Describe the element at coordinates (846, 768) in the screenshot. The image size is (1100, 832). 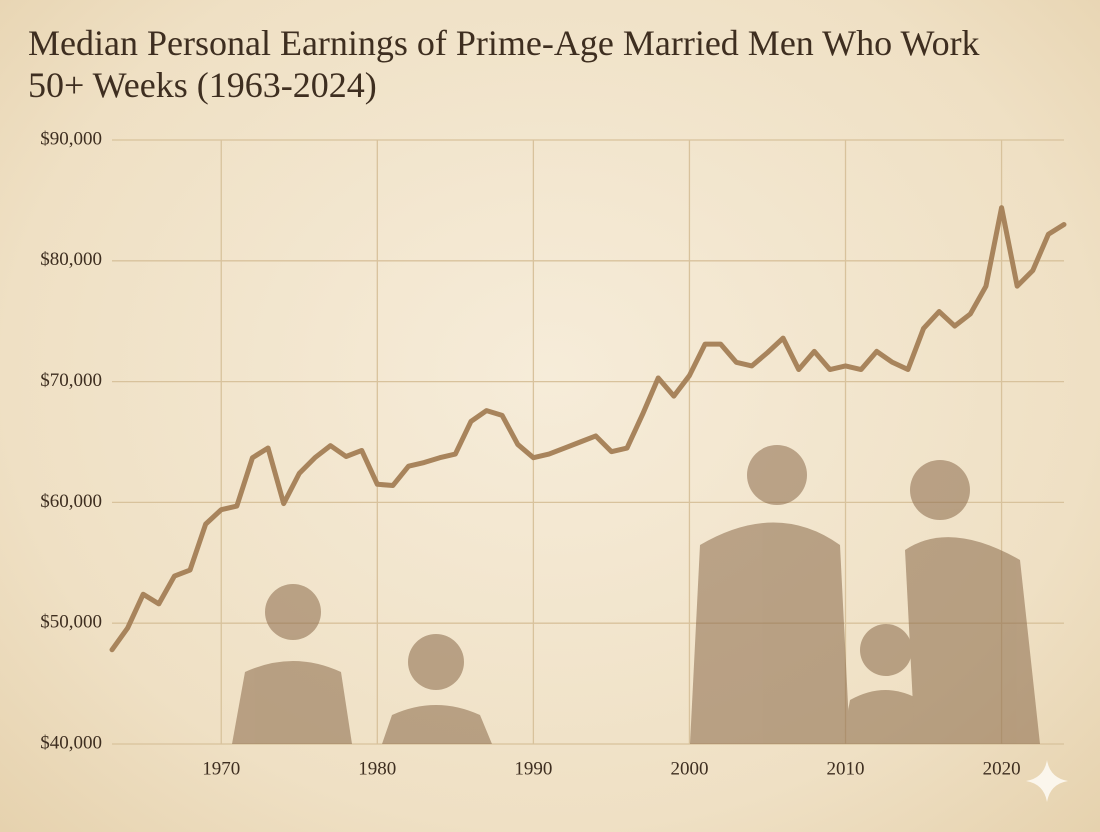
I see `x-tick-label: 2010` at that location.